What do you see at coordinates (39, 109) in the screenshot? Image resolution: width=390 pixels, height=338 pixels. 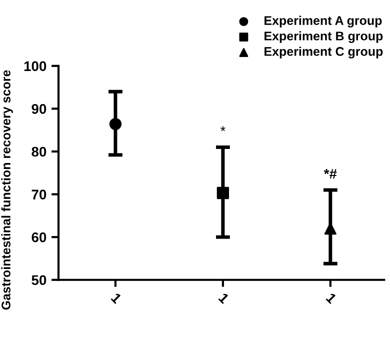 I see `y-tick-label: 90` at bounding box center [39, 109].